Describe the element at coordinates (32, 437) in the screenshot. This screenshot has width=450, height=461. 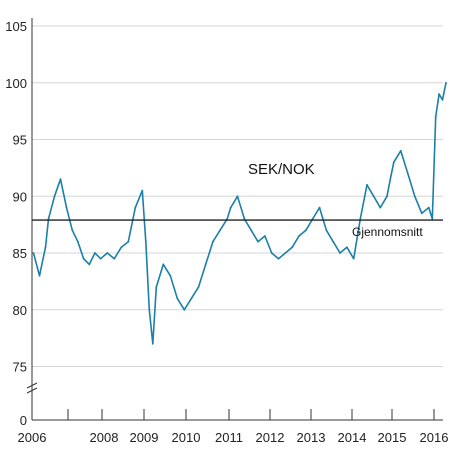
I see `x-tick-label: 2006` at that location.